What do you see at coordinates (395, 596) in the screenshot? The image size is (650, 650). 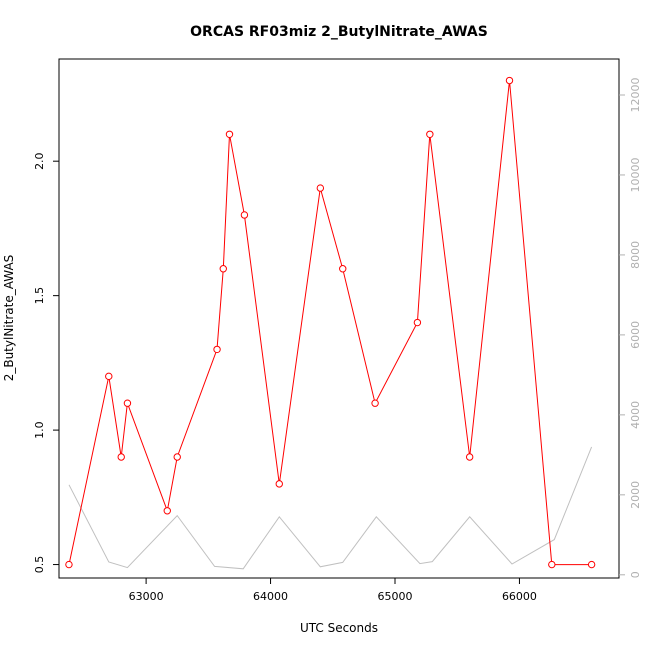 I see `x-tick-label: 65000` at bounding box center [395, 596].